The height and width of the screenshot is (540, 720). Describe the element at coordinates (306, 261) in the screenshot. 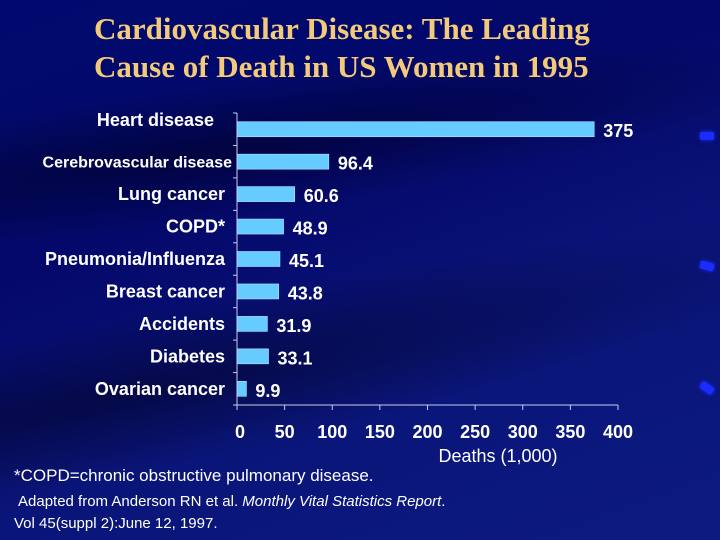

I see `value-label: 45.1` at that location.